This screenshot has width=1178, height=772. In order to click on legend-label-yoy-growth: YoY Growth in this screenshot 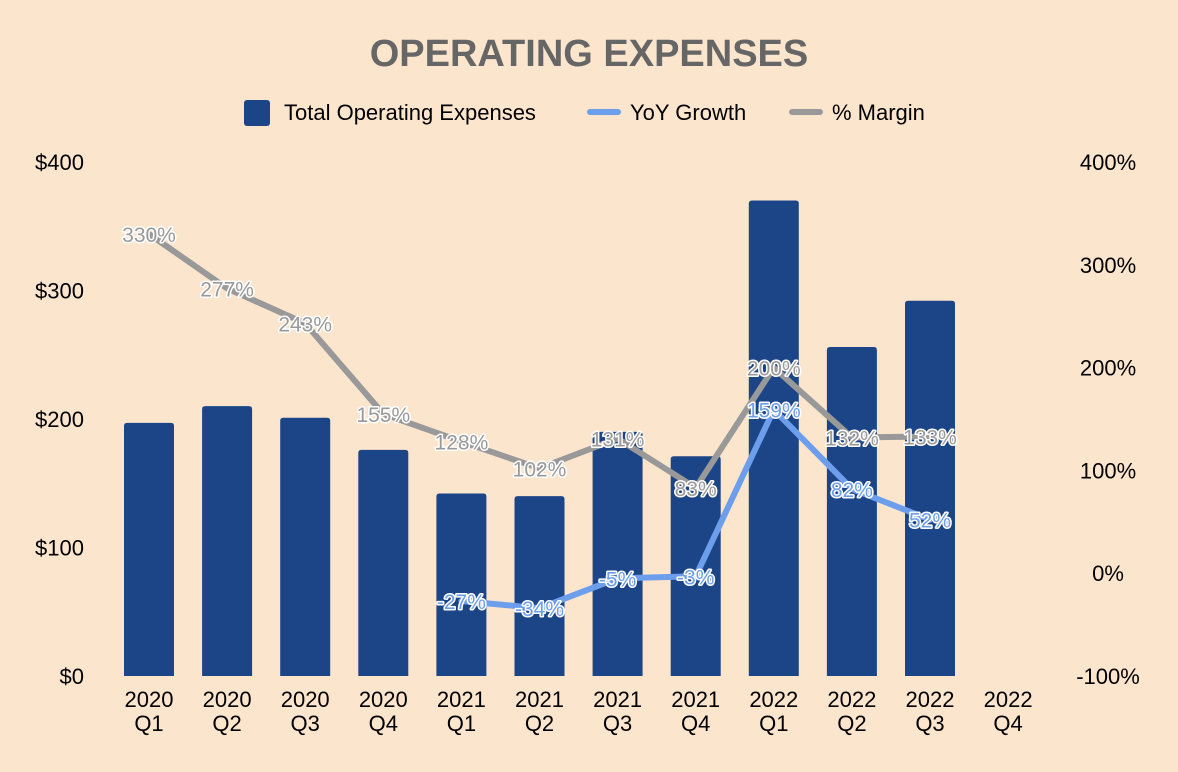, I will do `click(688, 112)`.